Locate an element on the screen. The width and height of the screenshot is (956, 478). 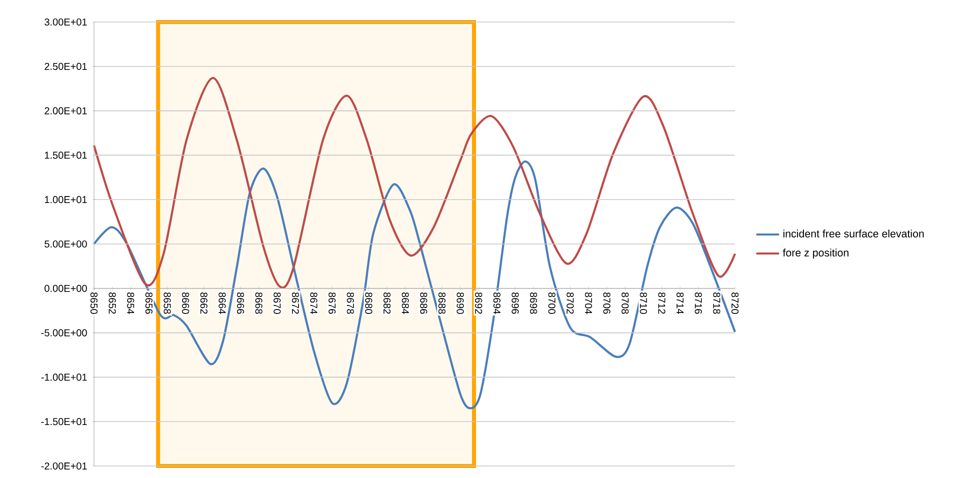
x-tick-label: 8680 is located at coordinates (368, 303).